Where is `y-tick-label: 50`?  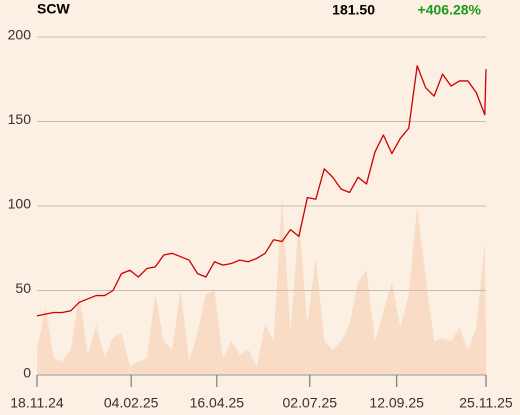
y-tick-label: 50 is located at coordinates (23, 288).